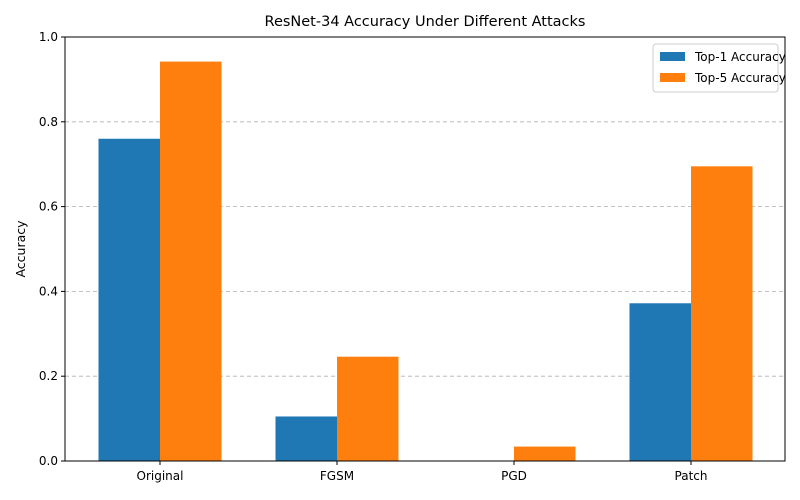  Describe the element at coordinates (48, 376) in the screenshot. I see `y-tick-label: 0.2` at that location.